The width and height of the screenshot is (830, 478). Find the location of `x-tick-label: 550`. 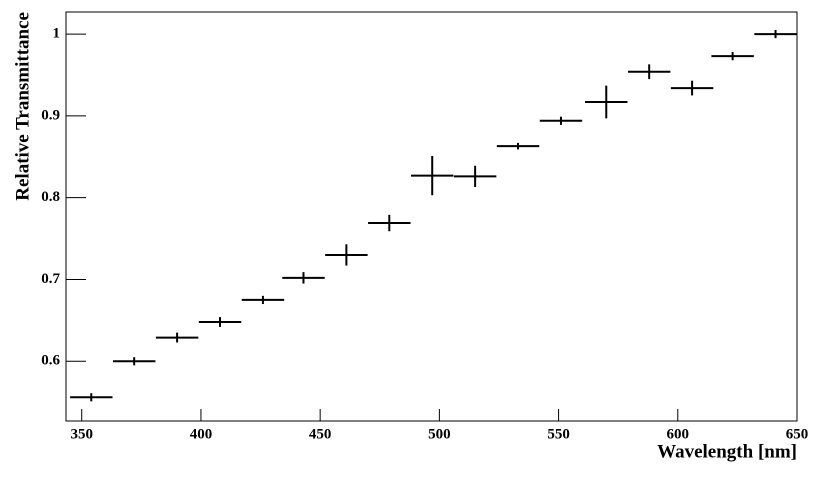

x-tick-label: 550 is located at coordinates (558, 434).